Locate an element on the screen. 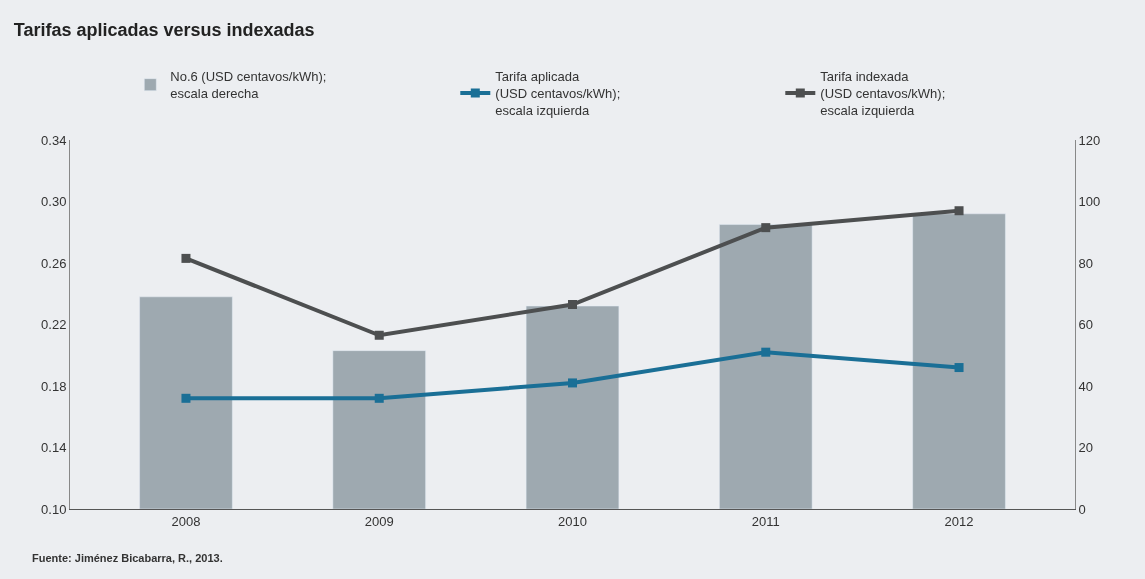 Image resolution: width=1145 pixels, height=579 pixels. source-note: Fuente: Jiménez Bicabarra, R., 2013. is located at coordinates (127, 558).